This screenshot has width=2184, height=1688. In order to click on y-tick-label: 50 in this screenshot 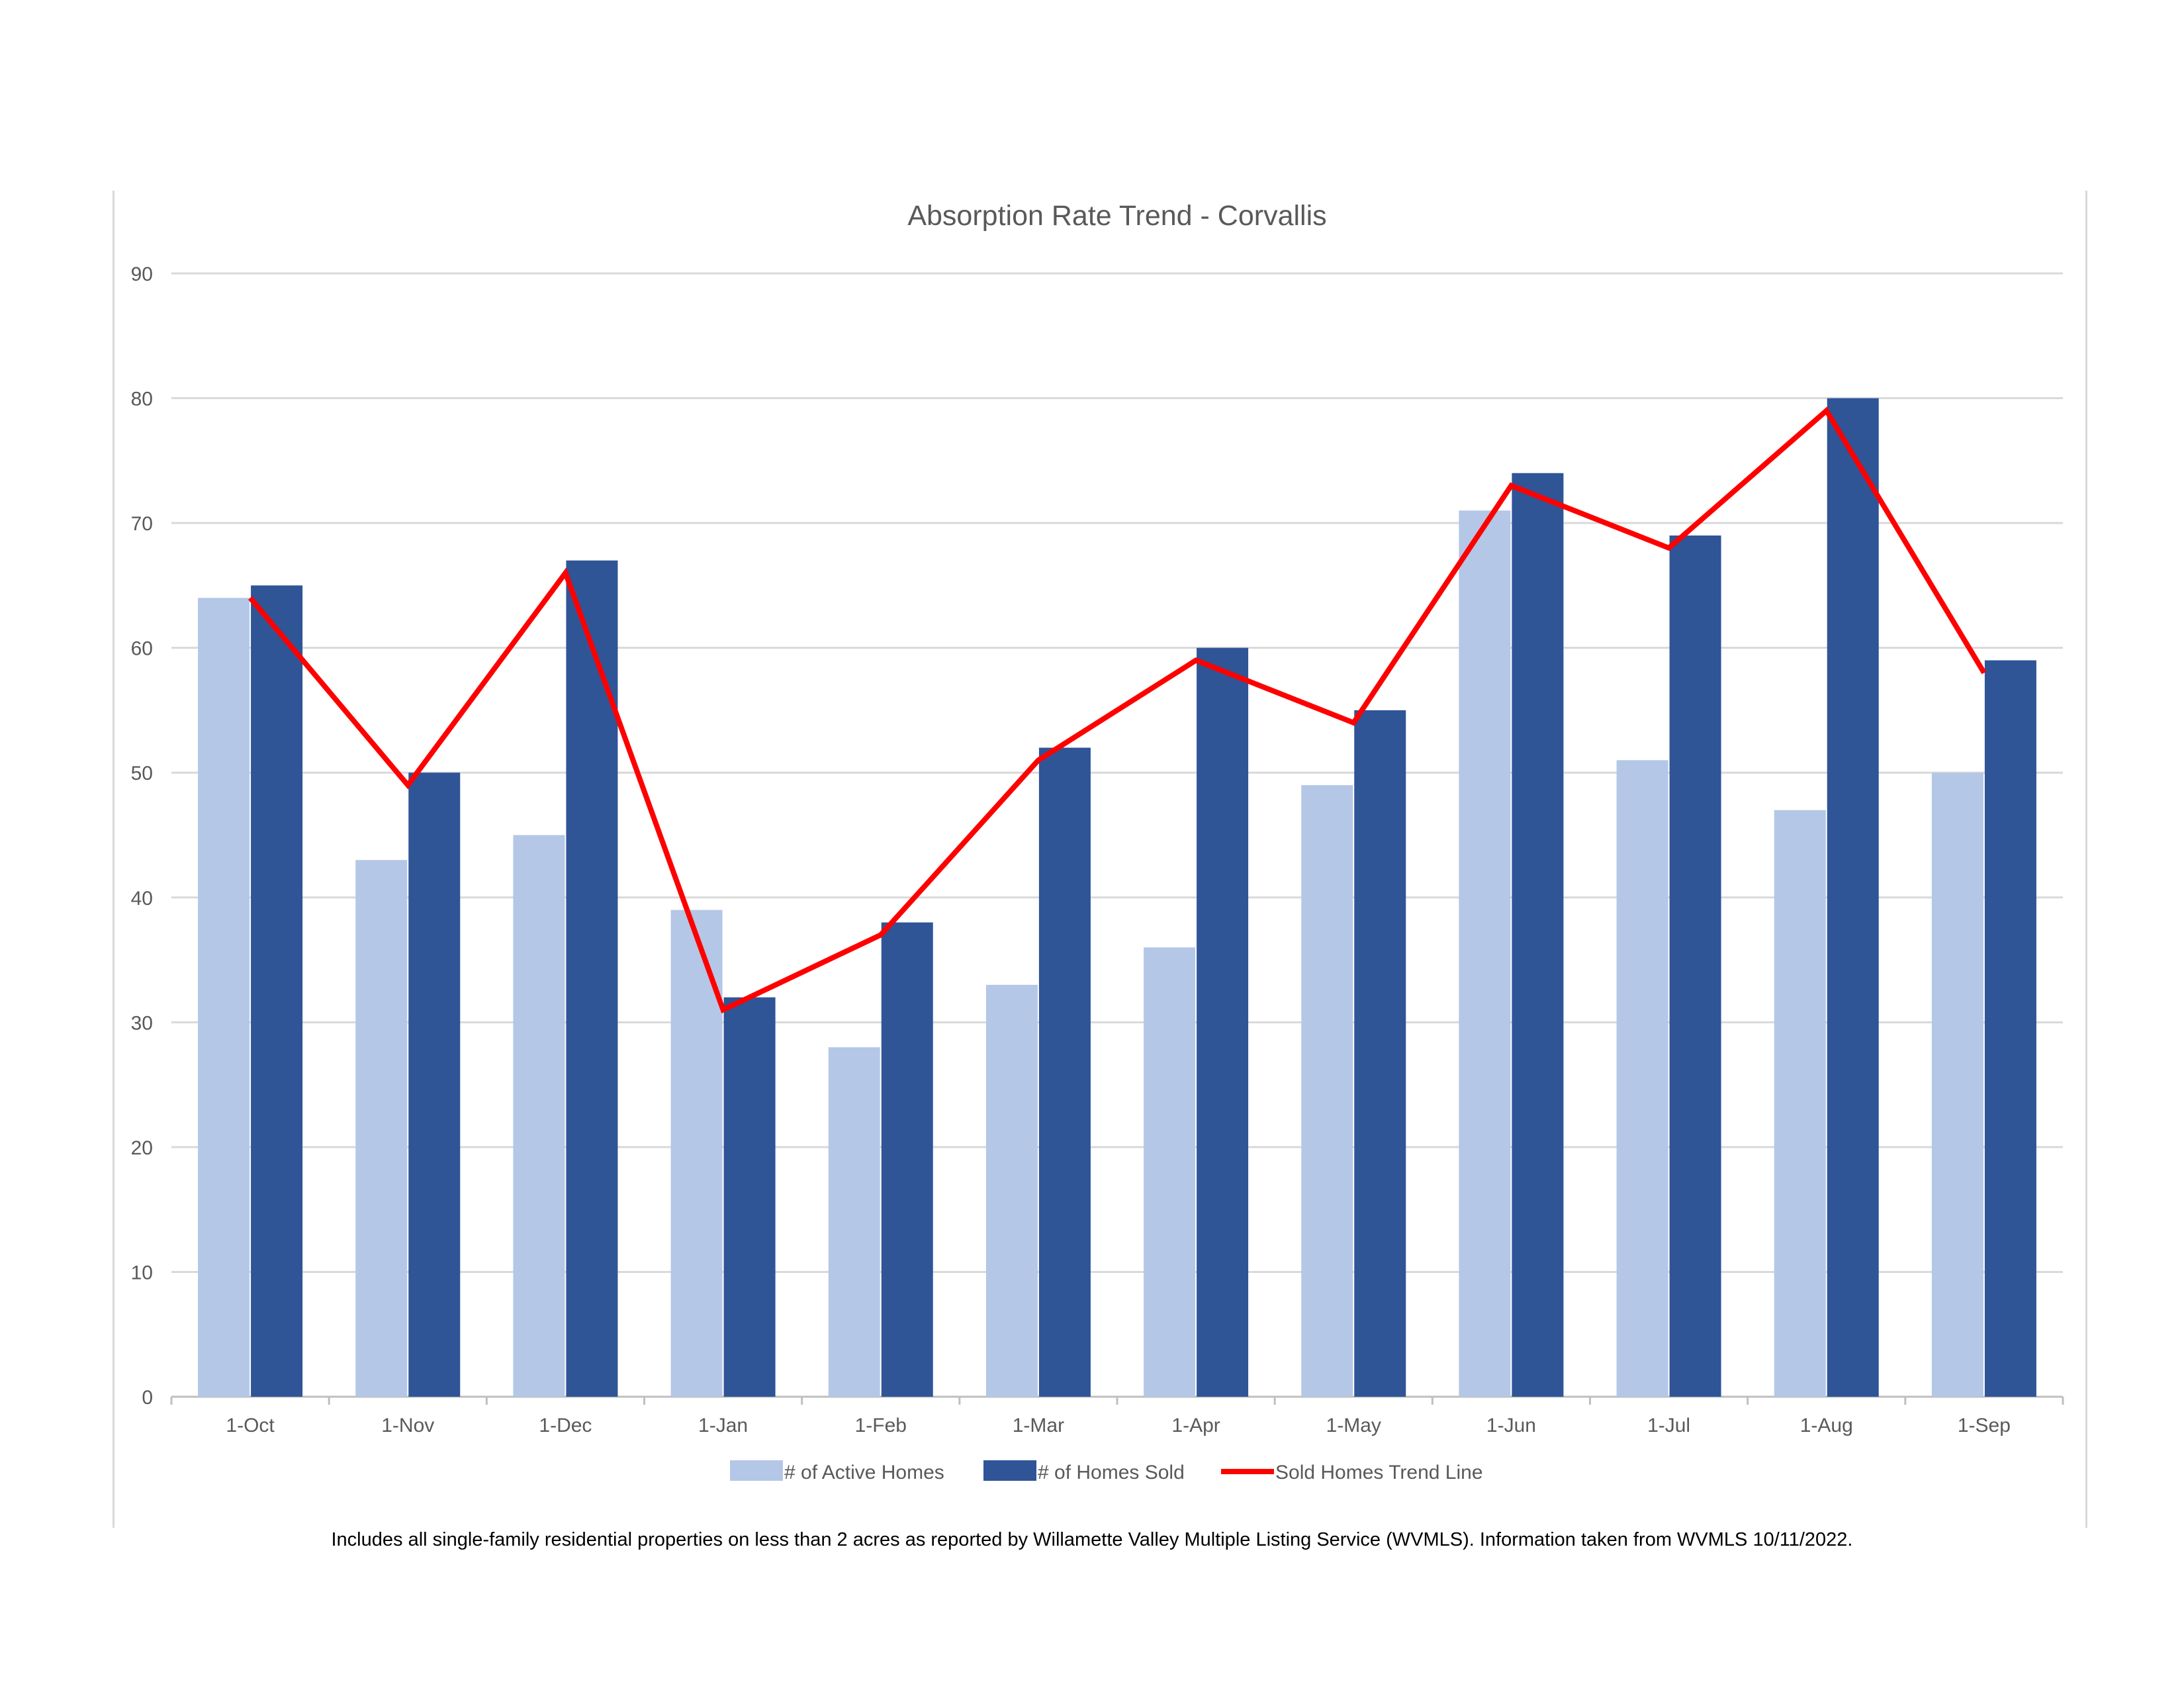, I will do `click(142, 773)`.